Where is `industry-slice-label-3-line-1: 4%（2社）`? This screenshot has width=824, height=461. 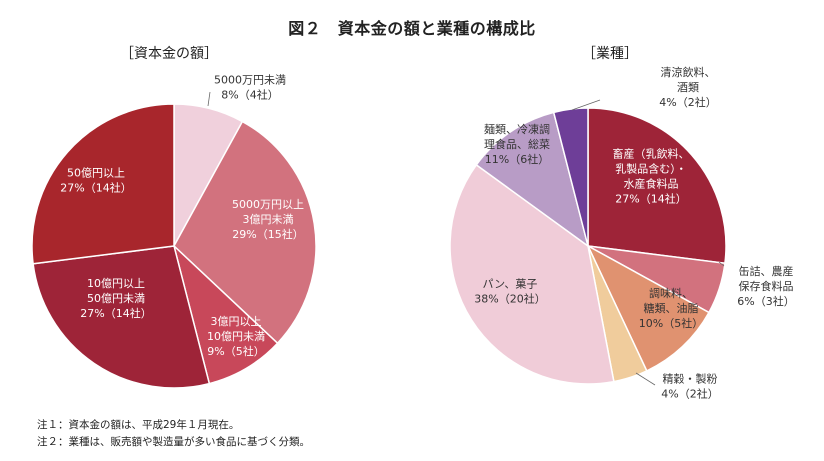 industry-slice-label-3-line-1: 4%（2社） is located at coordinates (689, 394).